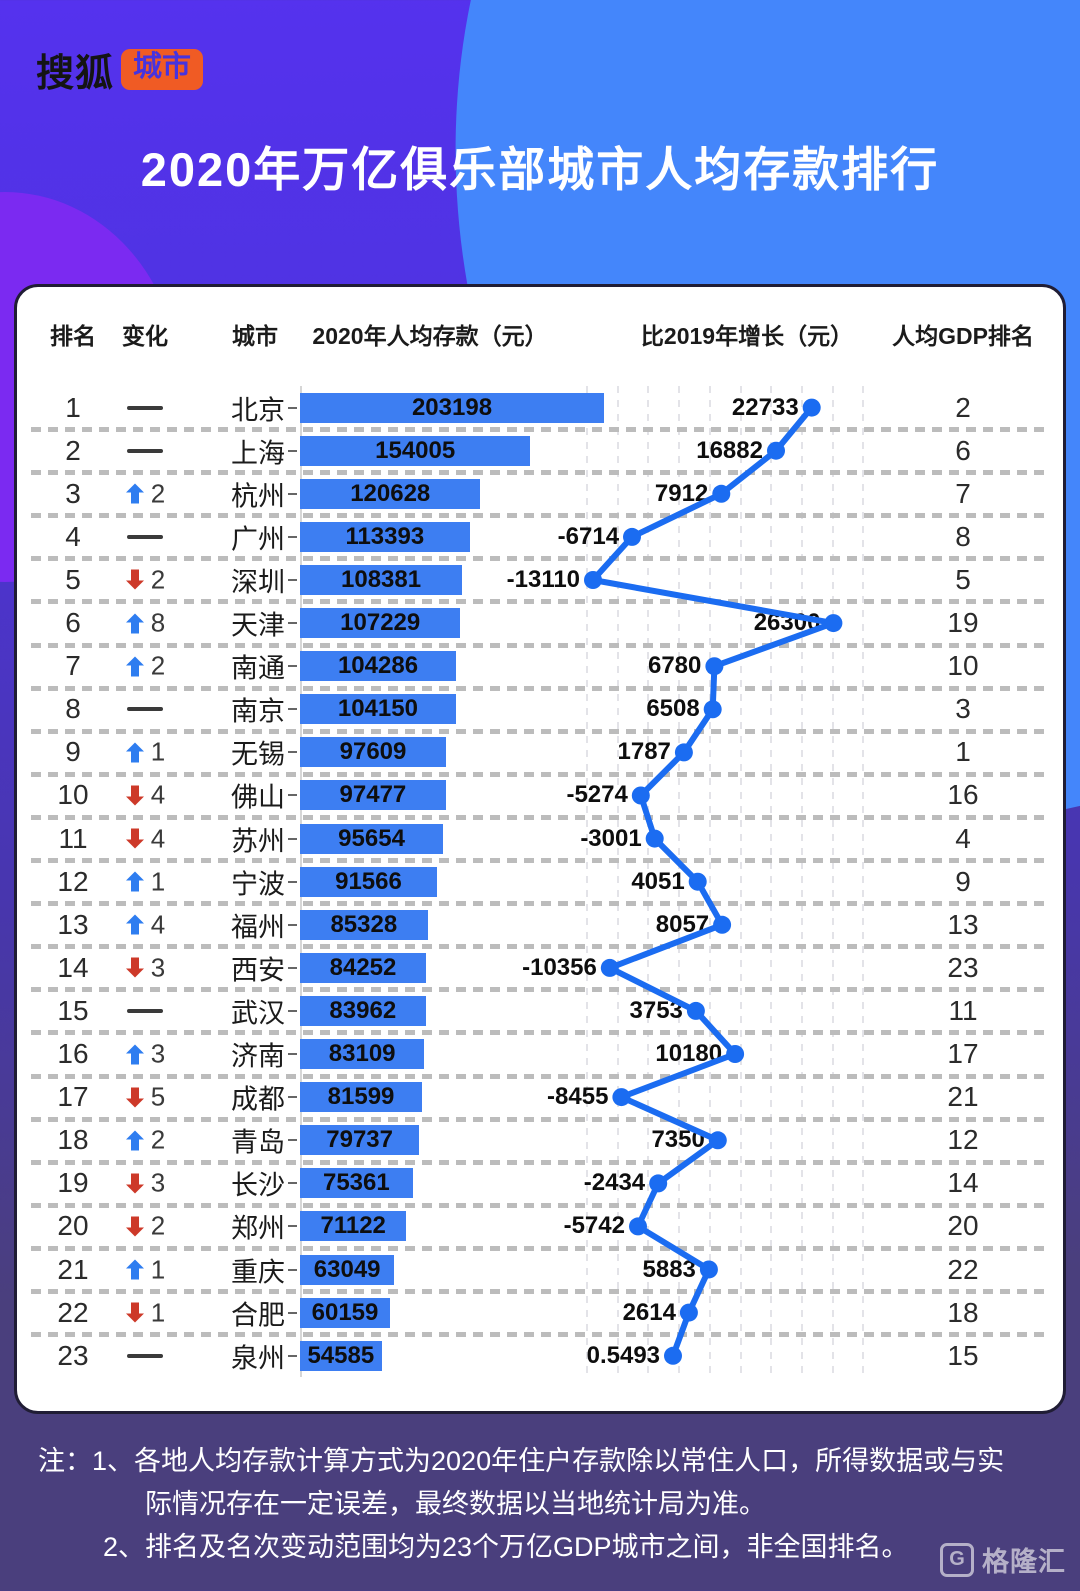  I want to click on deposit-value: 60159, so click(345, 1312).